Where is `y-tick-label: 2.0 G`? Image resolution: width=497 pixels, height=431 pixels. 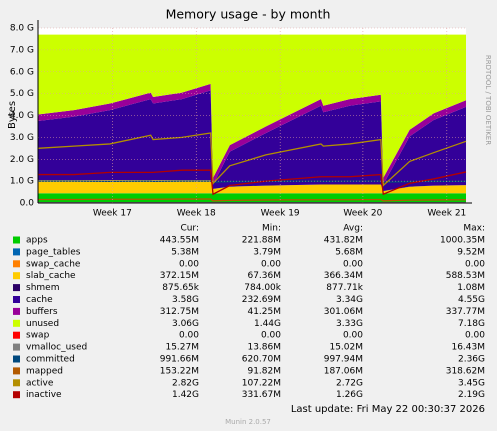 y-tick-label: 2.0 G is located at coordinates (22, 160).